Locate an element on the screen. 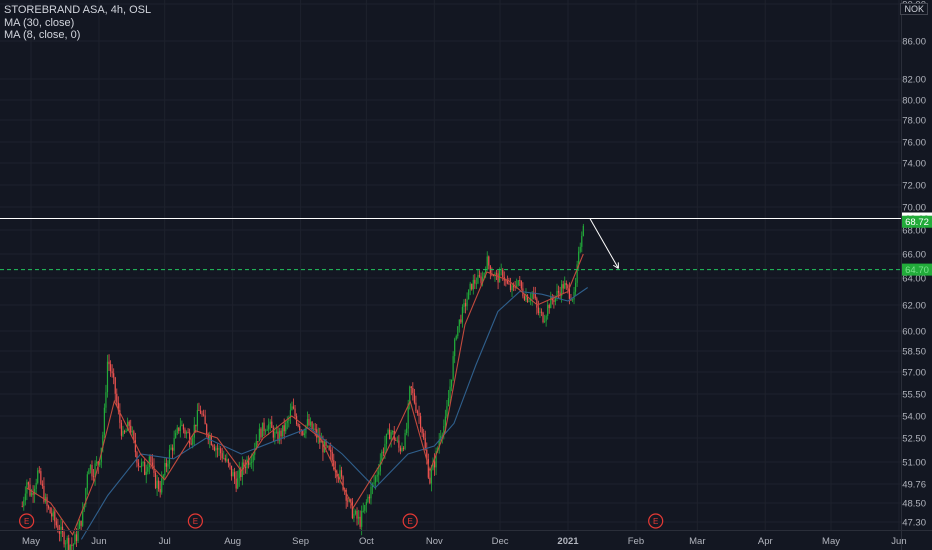 This screenshot has width=932, height=550. y-tick-label: 68.00 is located at coordinates (914, 231).